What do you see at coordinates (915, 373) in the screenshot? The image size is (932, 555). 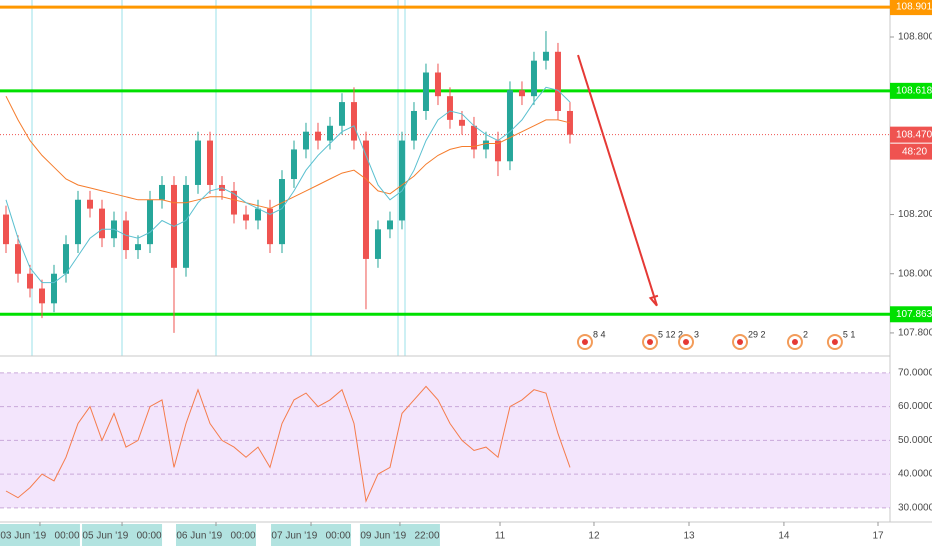 I see `rsi-tick-label: 70.0000` at bounding box center [915, 373].